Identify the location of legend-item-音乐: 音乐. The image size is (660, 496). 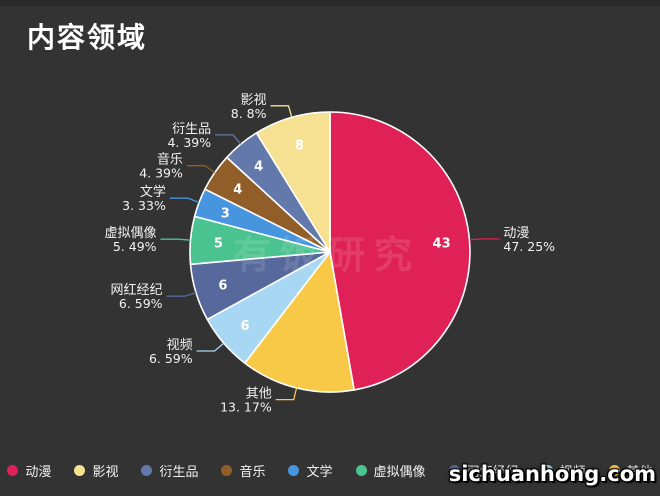
(243, 470).